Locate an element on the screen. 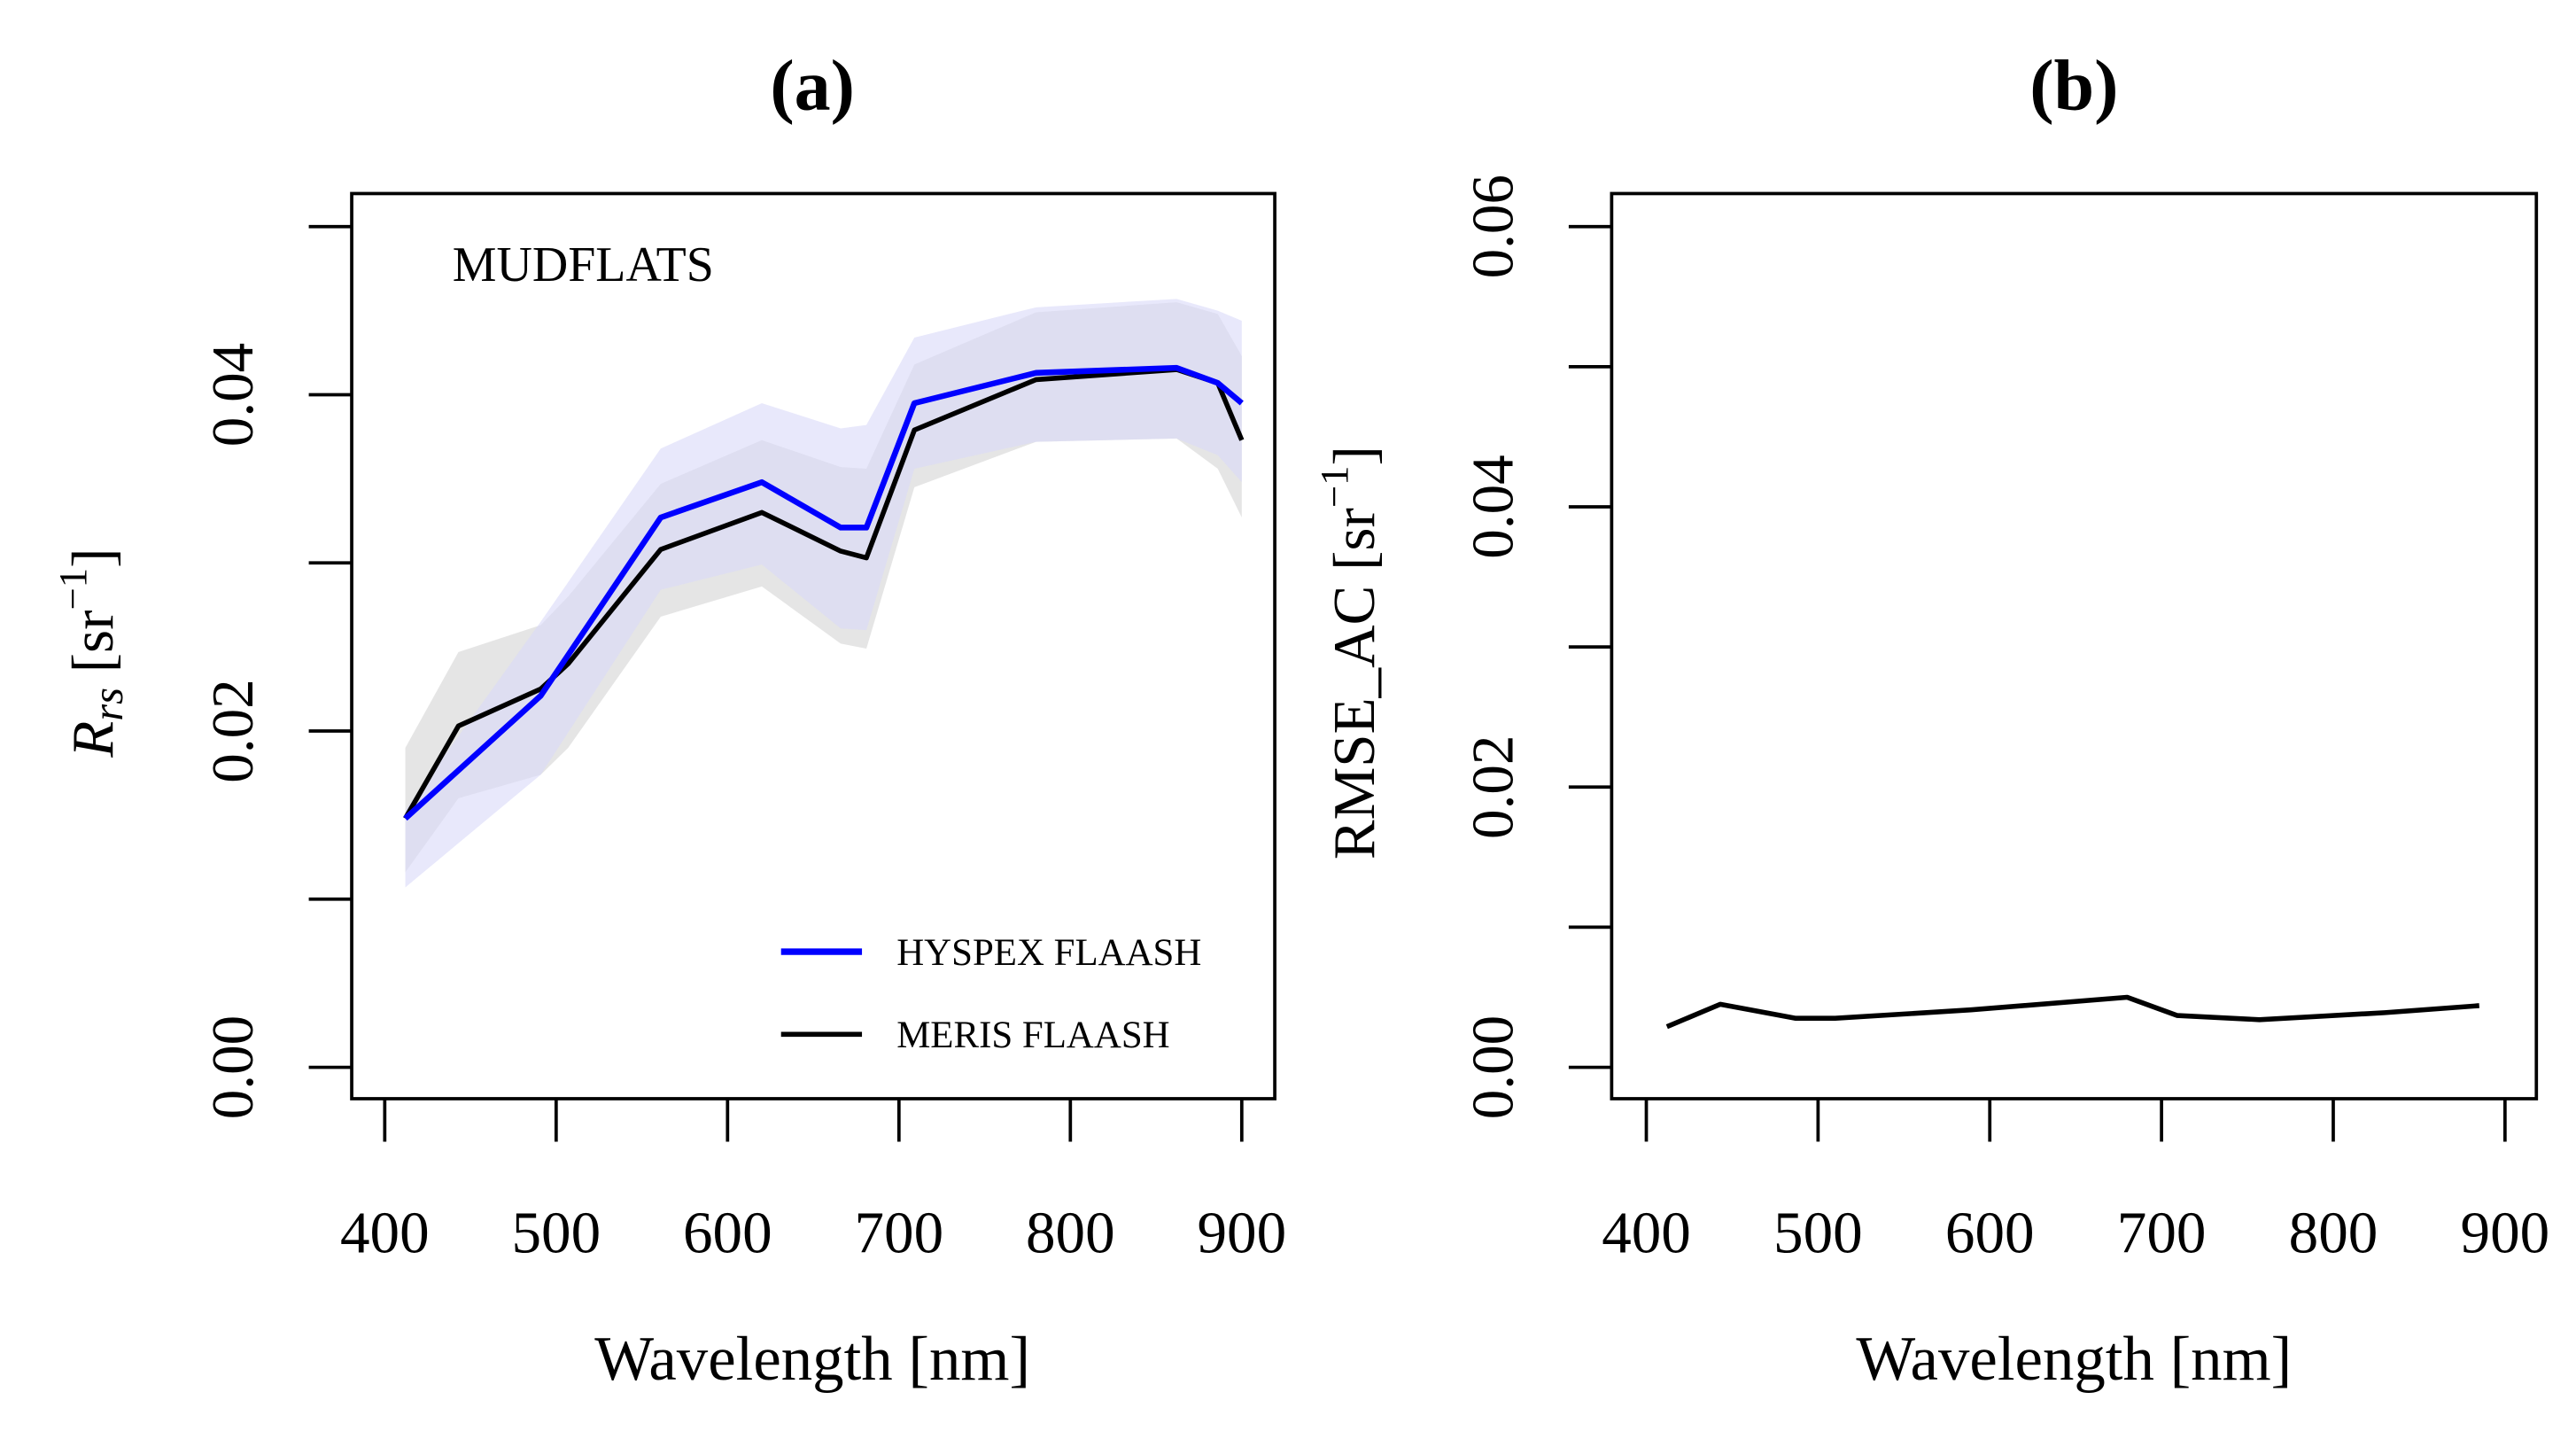 This screenshot has width=2576, height=1431. confidence-bands is located at coordinates (823, 593).